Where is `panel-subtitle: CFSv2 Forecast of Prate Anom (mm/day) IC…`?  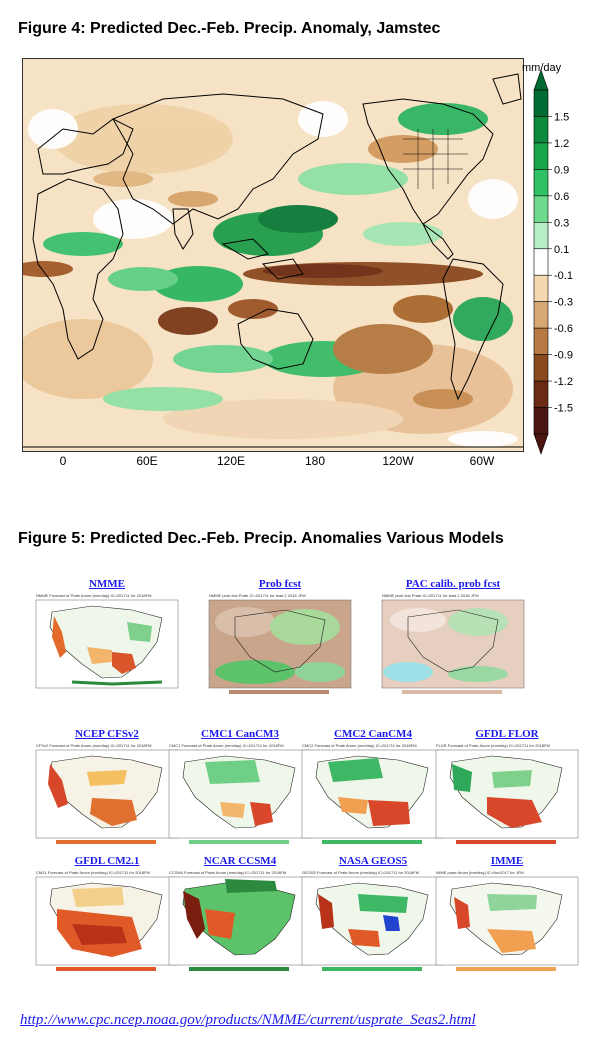 panel-subtitle: CFSv2 Forecast of Prate Anom (mm/day) IC… is located at coordinates (94, 745).